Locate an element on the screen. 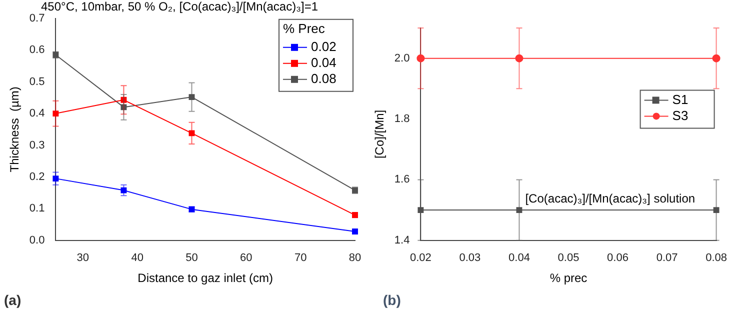 The height and width of the screenshot is (321, 730). annotation: [Co(acac)₃]/[Mn(acac)₃] solution is located at coordinates (610, 198).